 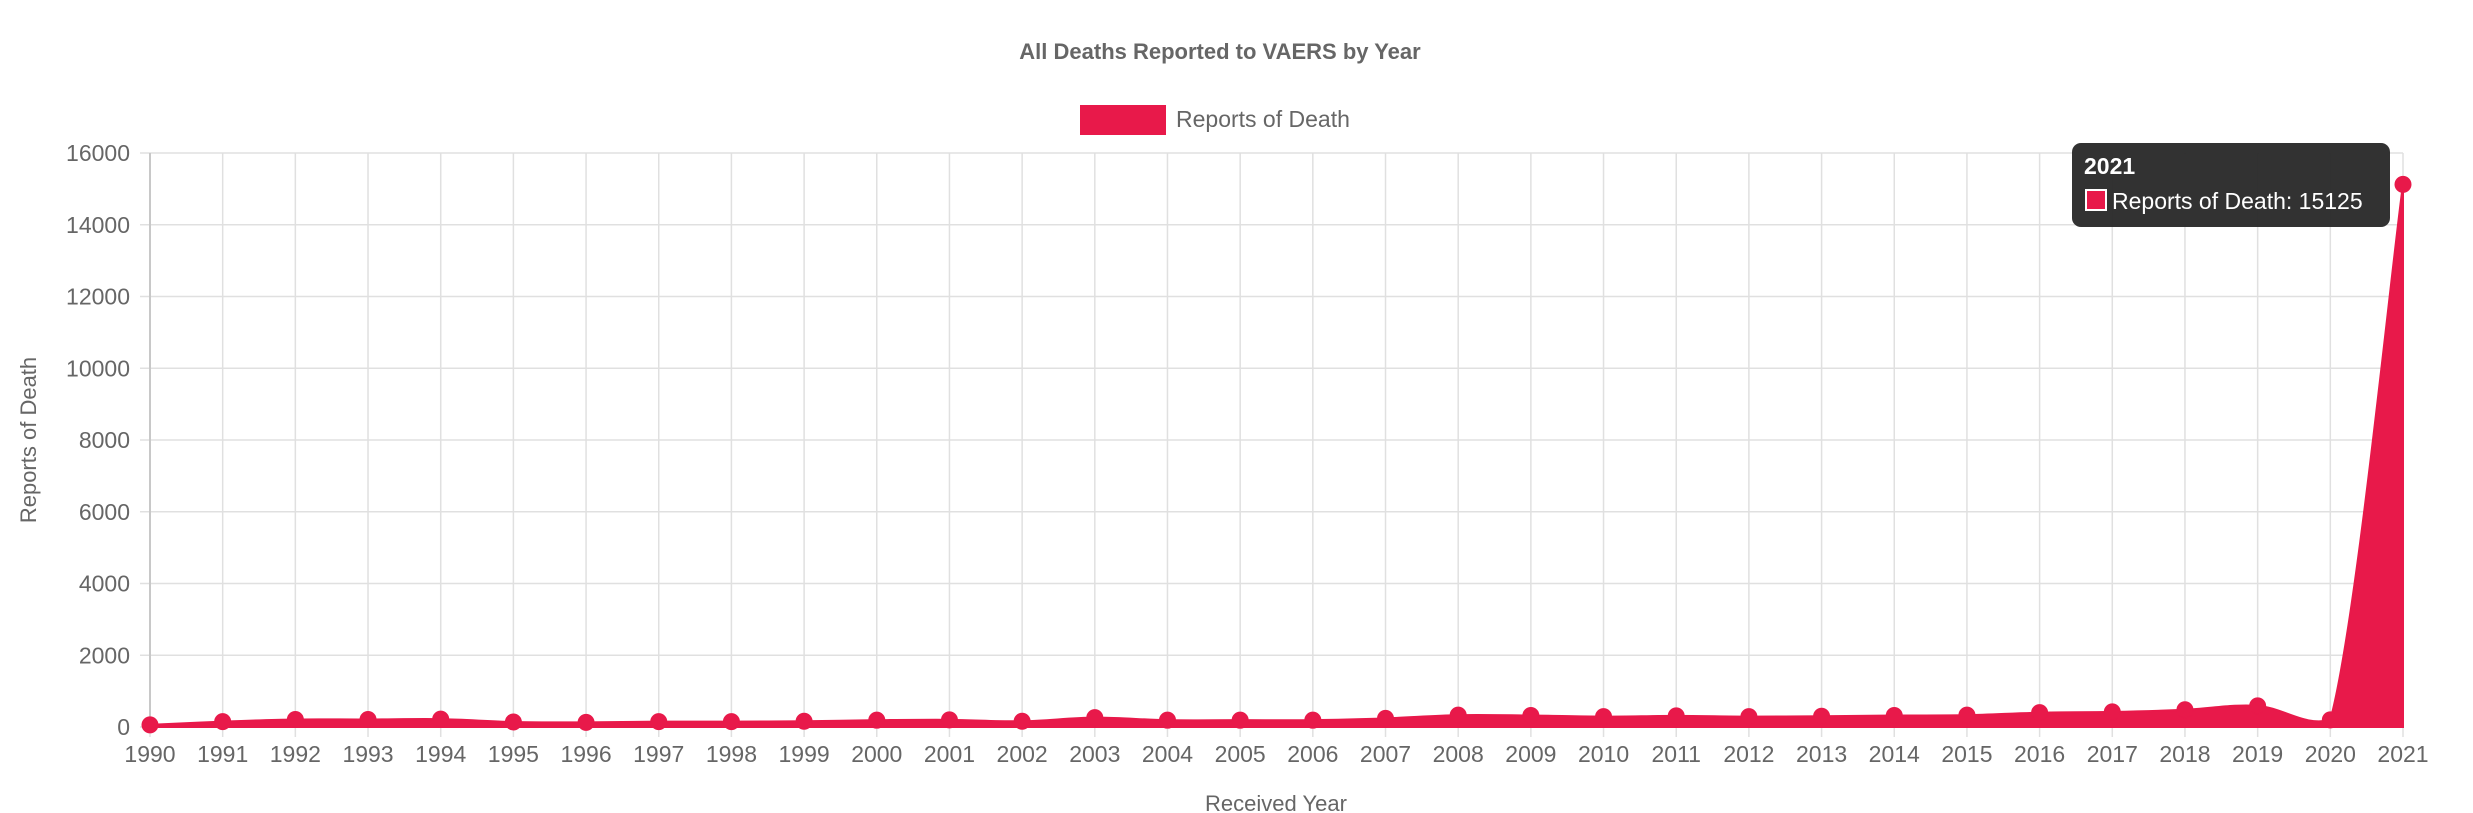 What do you see at coordinates (2184, 754) in the screenshot?
I see `x-tick-label: 2018` at bounding box center [2184, 754].